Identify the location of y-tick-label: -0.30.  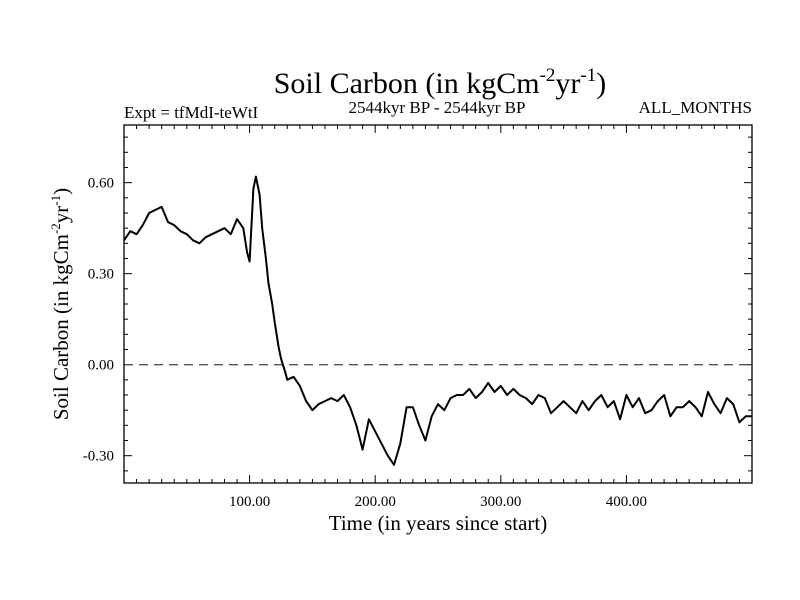
(98, 457).